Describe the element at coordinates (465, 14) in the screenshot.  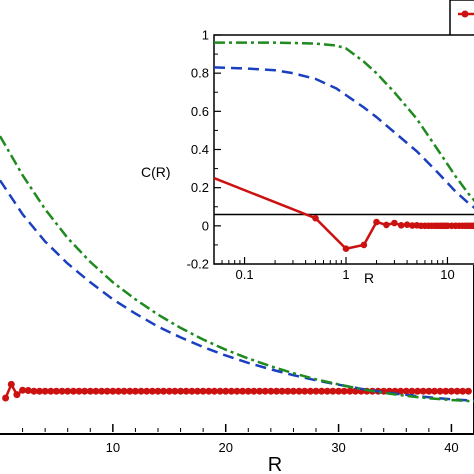
I see `legend-marker-solid` at that location.